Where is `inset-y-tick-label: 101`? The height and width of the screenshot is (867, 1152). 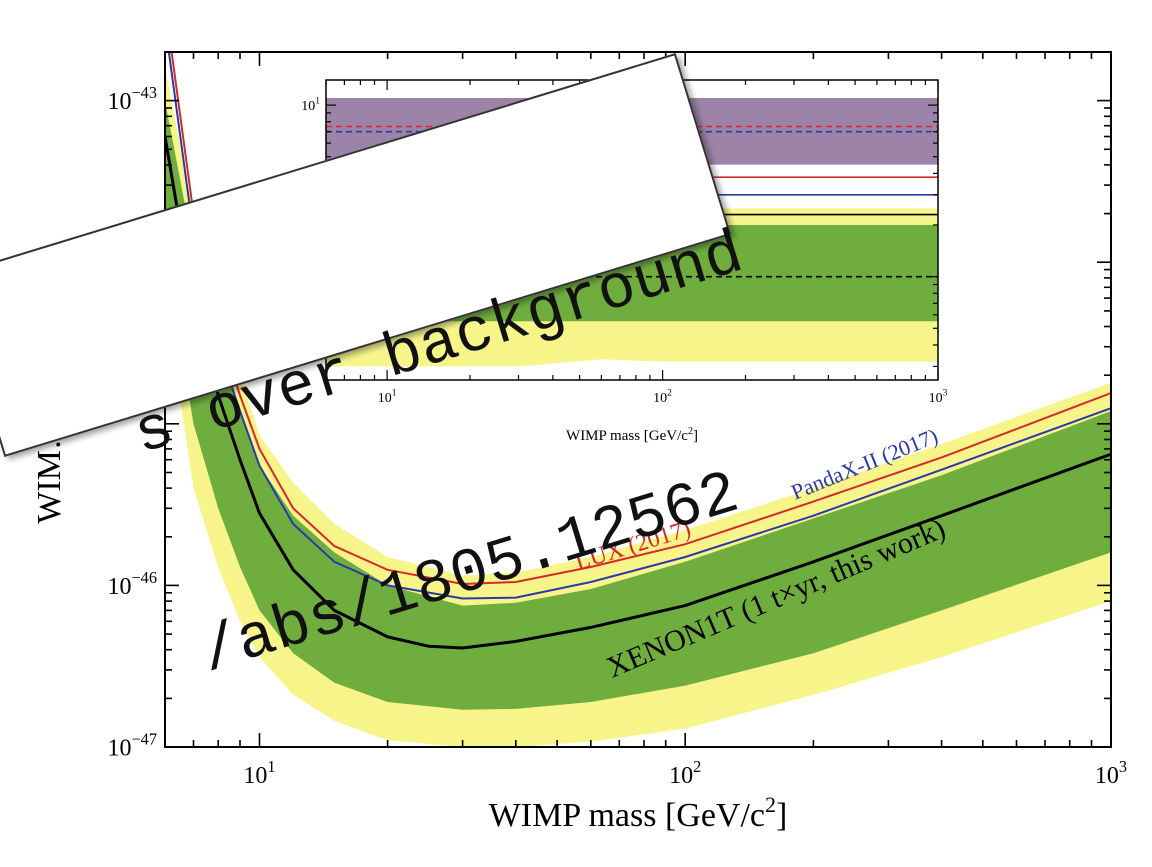 inset-y-tick-label: 101 is located at coordinates (310, 105).